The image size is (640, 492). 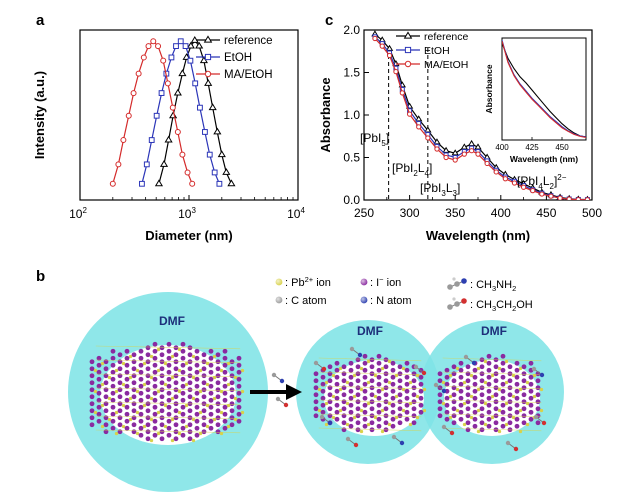 I want to click on molecule-atom, so click(x=424, y=373).